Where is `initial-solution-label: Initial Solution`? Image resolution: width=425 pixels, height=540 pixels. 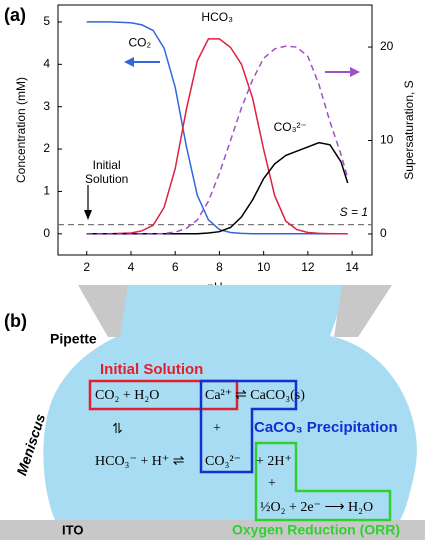
initial-solution-label: Initial Solution is located at coordinates (151, 369).